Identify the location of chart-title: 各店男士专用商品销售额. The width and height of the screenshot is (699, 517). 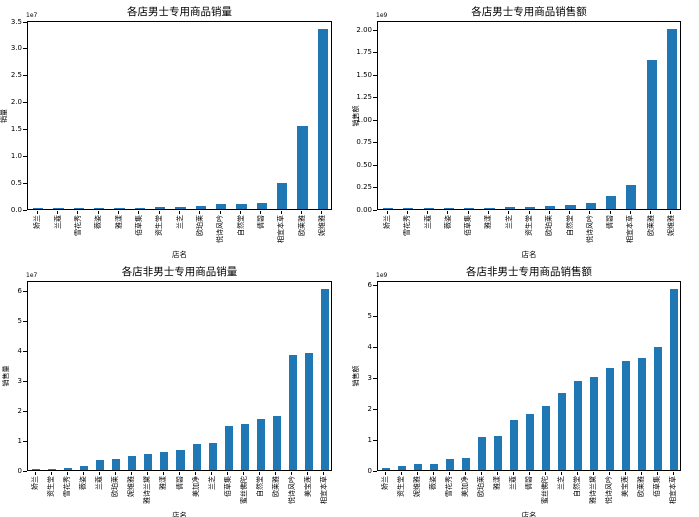
(529, 12).